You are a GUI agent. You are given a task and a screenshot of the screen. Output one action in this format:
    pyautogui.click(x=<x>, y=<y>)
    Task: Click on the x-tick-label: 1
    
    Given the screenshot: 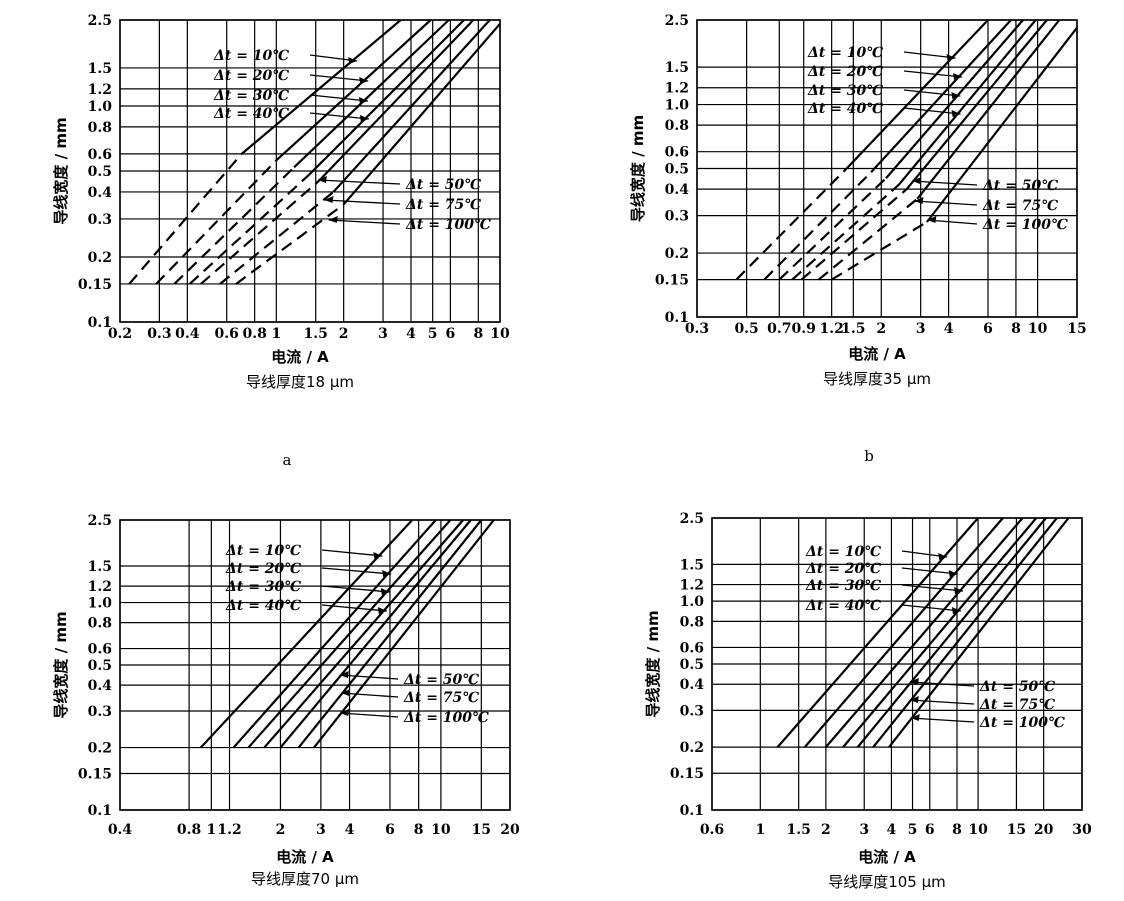 What is the action you would take?
    pyautogui.click(x=760, y=830)
    